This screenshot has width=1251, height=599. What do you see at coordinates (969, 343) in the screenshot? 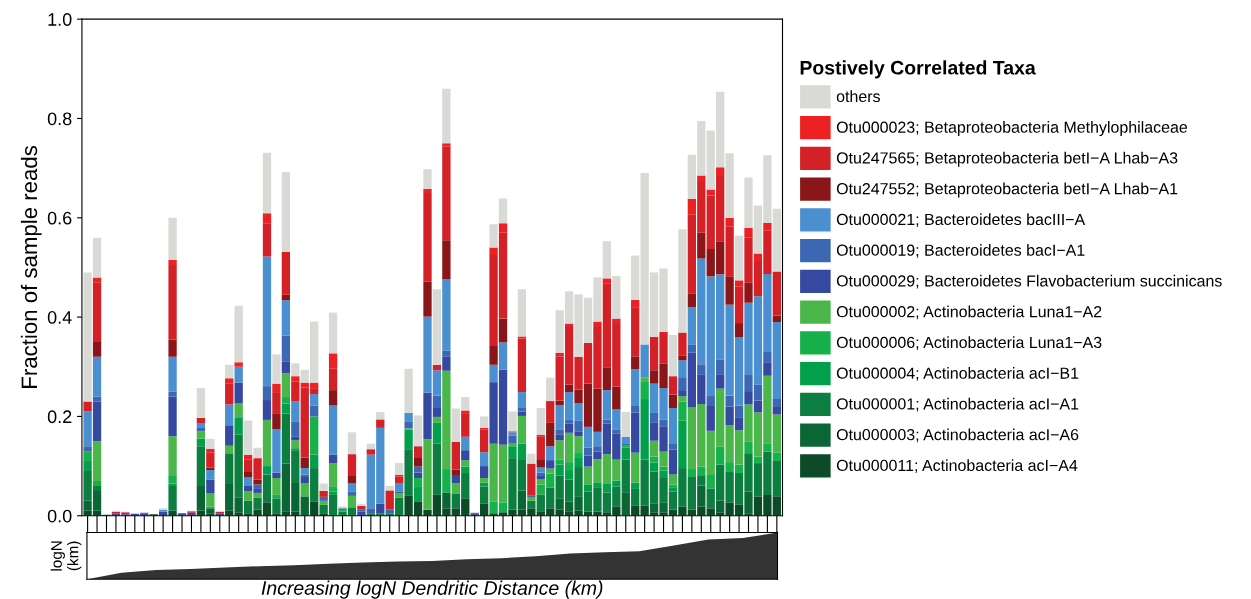
I see `legend-label: Otu000006; Actinobacteria Luna1−A3` at bounding box center [969, 343].